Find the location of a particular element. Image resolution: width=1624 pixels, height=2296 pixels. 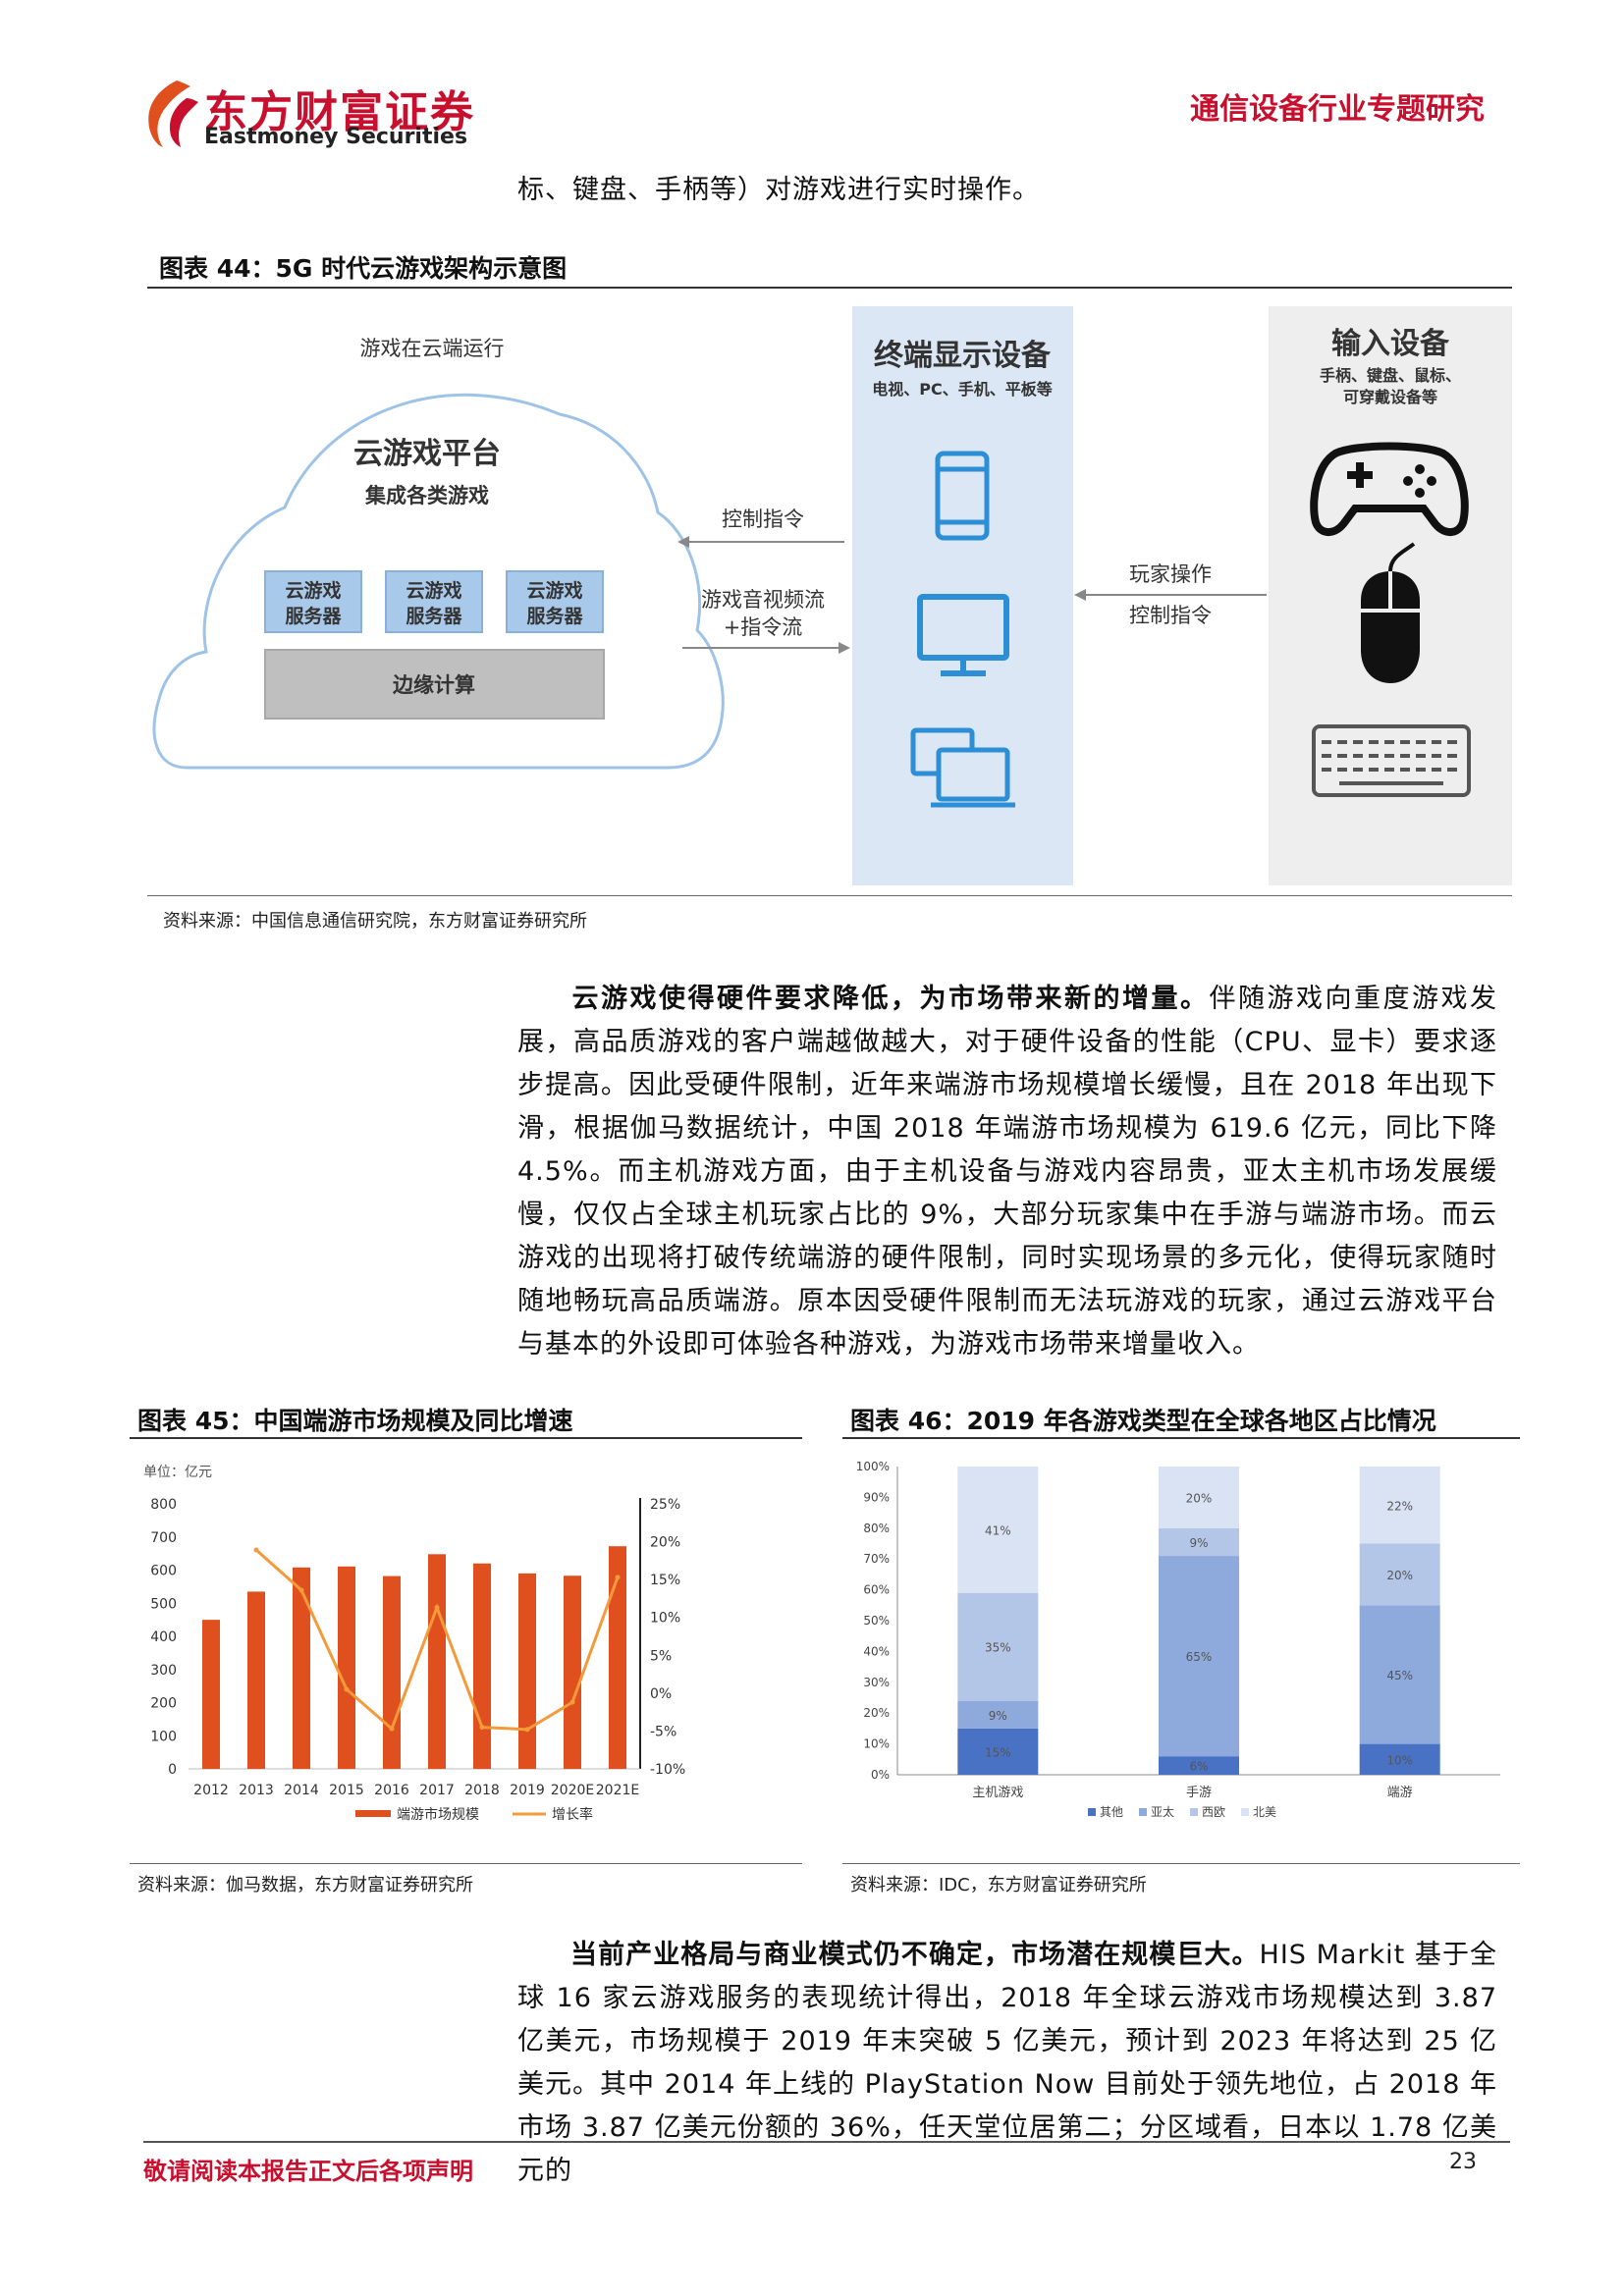

brand-name-en: Eastmoney Securities is located at coordinates (336, 137).